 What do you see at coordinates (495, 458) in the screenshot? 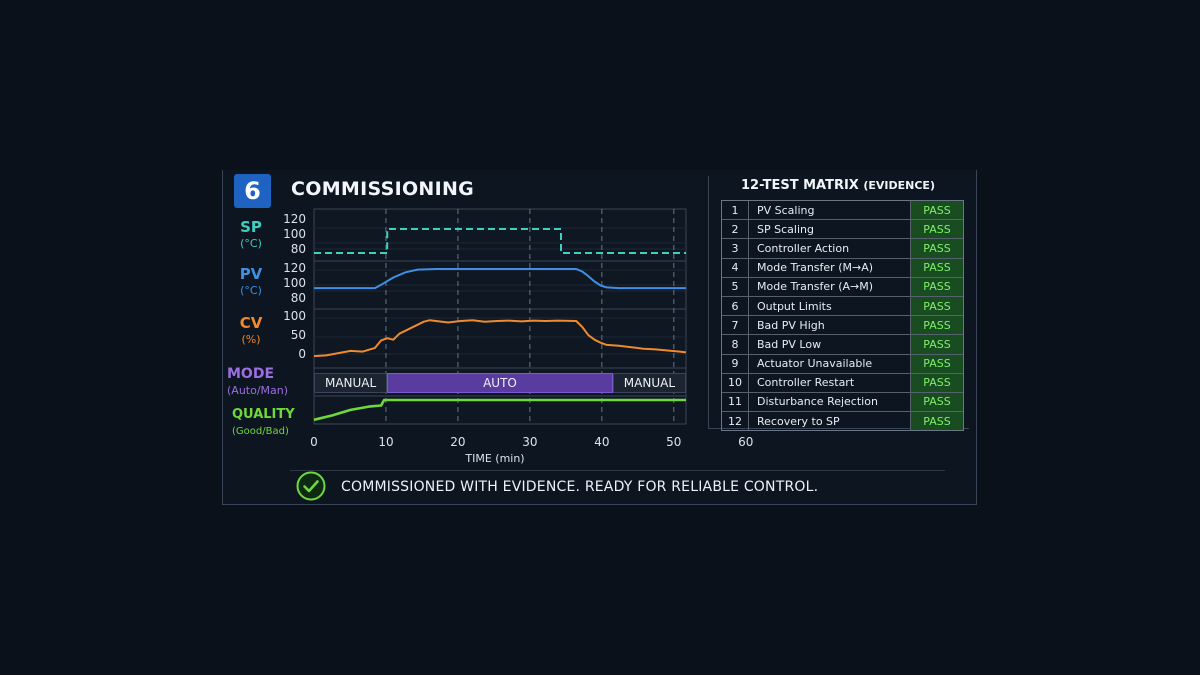
I see `x-axis-label: TIME (min)` at bounding box center [495, 458].